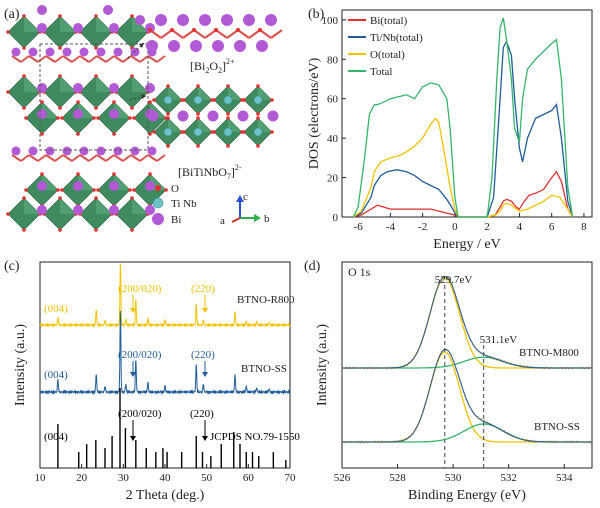 This screenshot has width=600, height=508. What do you see at coordinates (336, 218) in the screenshot?
I see `dos-y-tick-label: 0` at bounding box center [336, 218].